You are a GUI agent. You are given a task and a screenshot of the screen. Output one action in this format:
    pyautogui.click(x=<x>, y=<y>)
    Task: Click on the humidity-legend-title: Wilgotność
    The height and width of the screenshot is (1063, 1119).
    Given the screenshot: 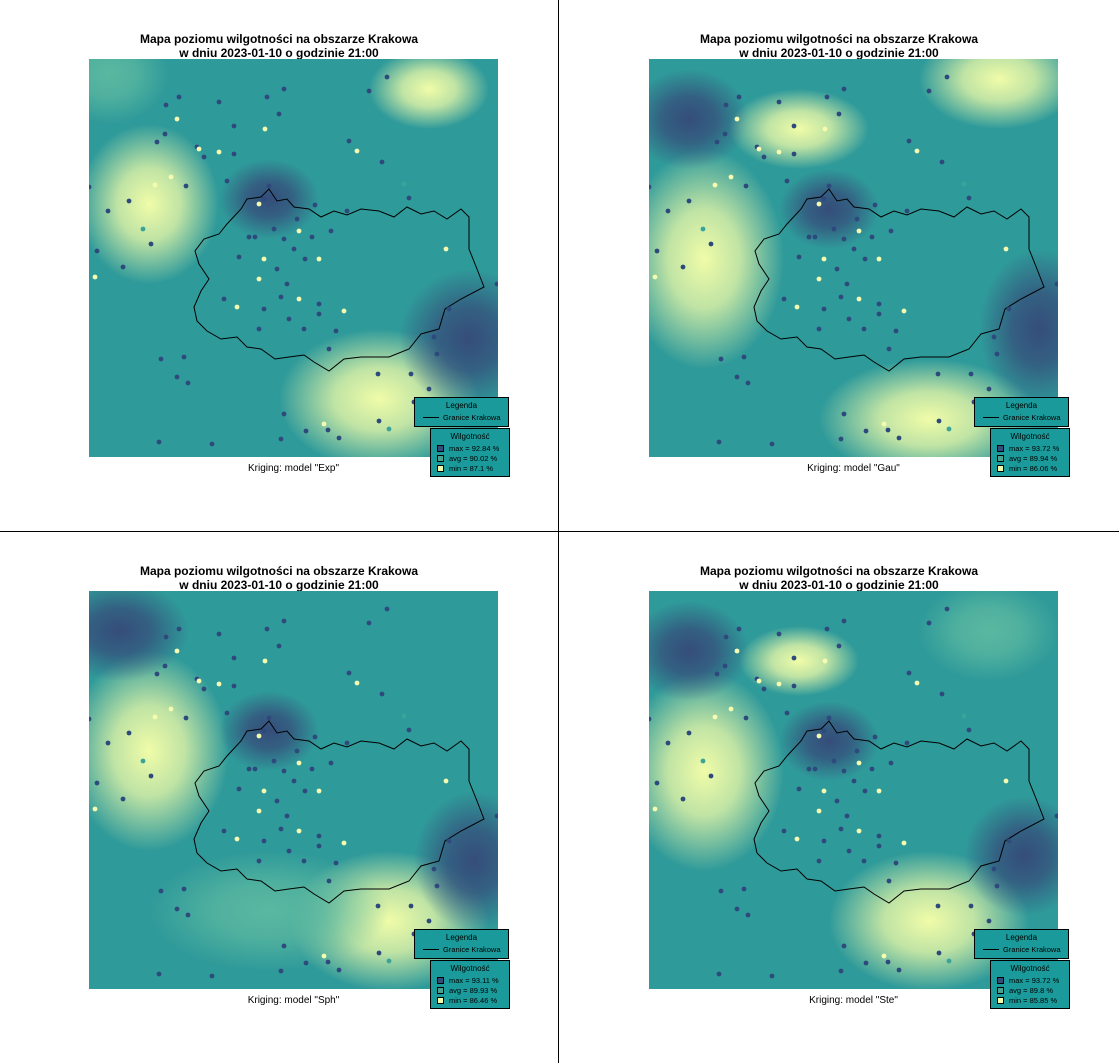 What is the action you would take?
    pyautogui.click(x=470, y=436)
    